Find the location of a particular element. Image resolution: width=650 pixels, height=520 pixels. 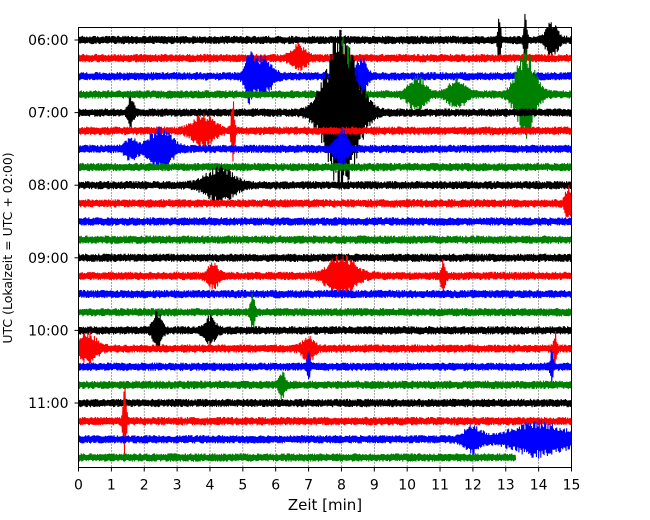

x-tick-label: 0 is located at coordinates (78, 486).